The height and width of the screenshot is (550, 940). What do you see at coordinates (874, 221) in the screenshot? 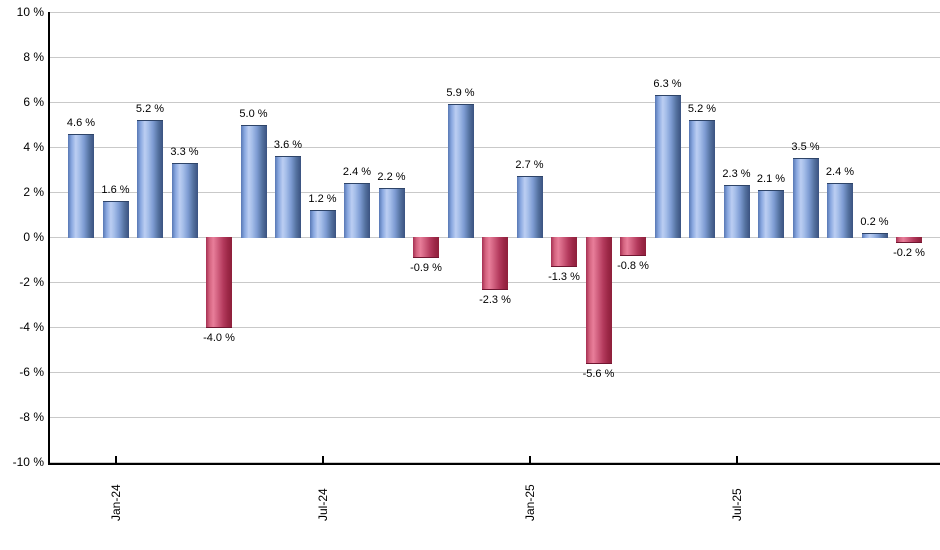
I see `bar-value-label: 0.2 %` at bounding box center [874, 221].